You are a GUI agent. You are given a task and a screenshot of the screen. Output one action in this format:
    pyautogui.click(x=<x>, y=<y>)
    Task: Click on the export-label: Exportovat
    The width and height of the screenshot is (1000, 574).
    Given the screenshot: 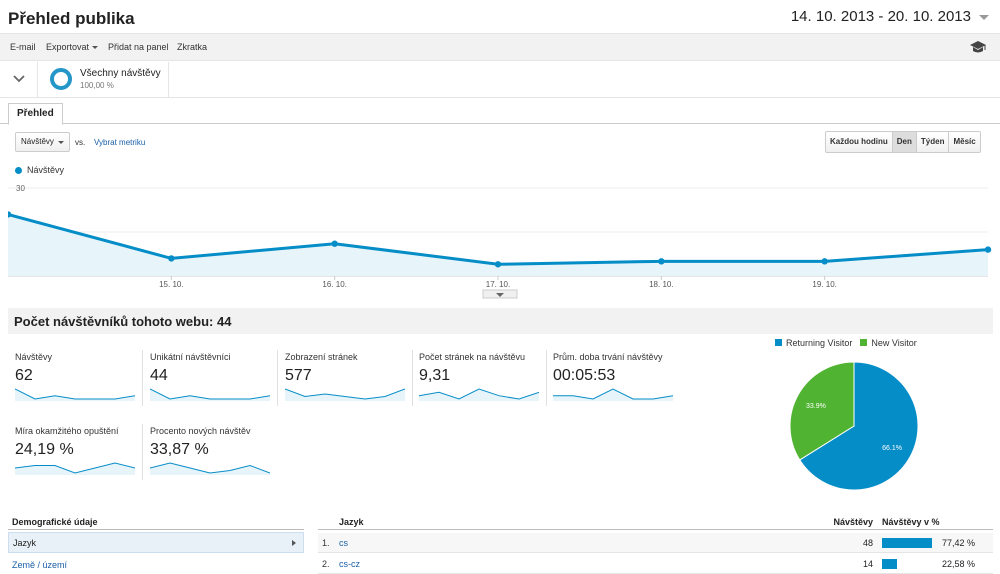 What is the action you would take?
    pyautogui.click(x=68, y=47)
    